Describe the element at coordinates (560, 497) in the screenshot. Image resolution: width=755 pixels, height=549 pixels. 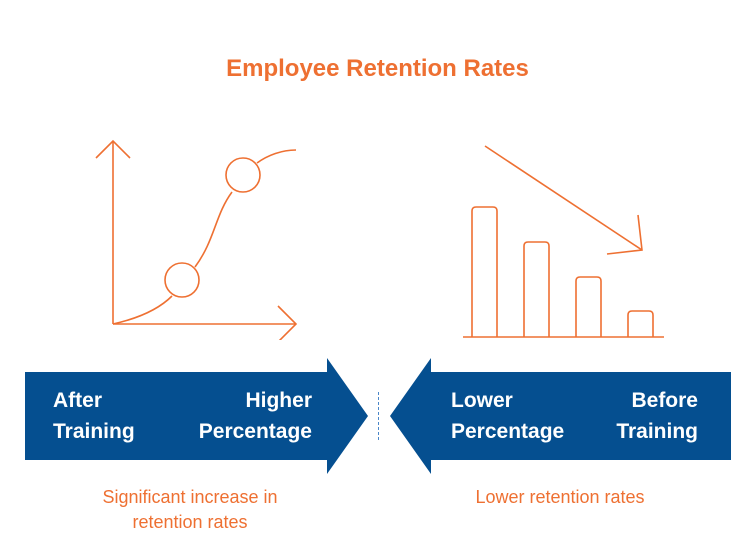
I see `right-caption: Lower retention rates` at that location.